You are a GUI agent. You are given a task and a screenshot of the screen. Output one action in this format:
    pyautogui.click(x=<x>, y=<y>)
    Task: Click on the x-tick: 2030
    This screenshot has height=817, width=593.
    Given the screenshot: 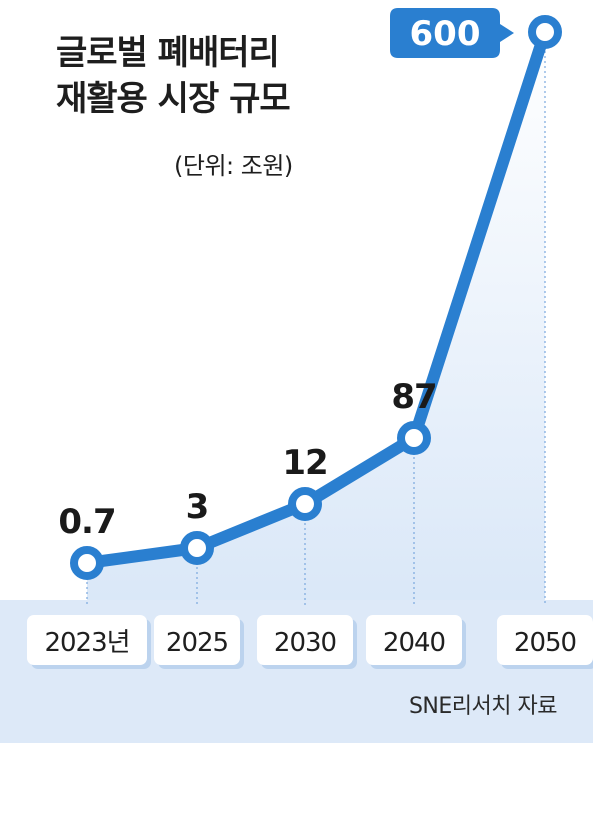 What is the action you would take?
    pyautogui.click(x=307, y=642)
    